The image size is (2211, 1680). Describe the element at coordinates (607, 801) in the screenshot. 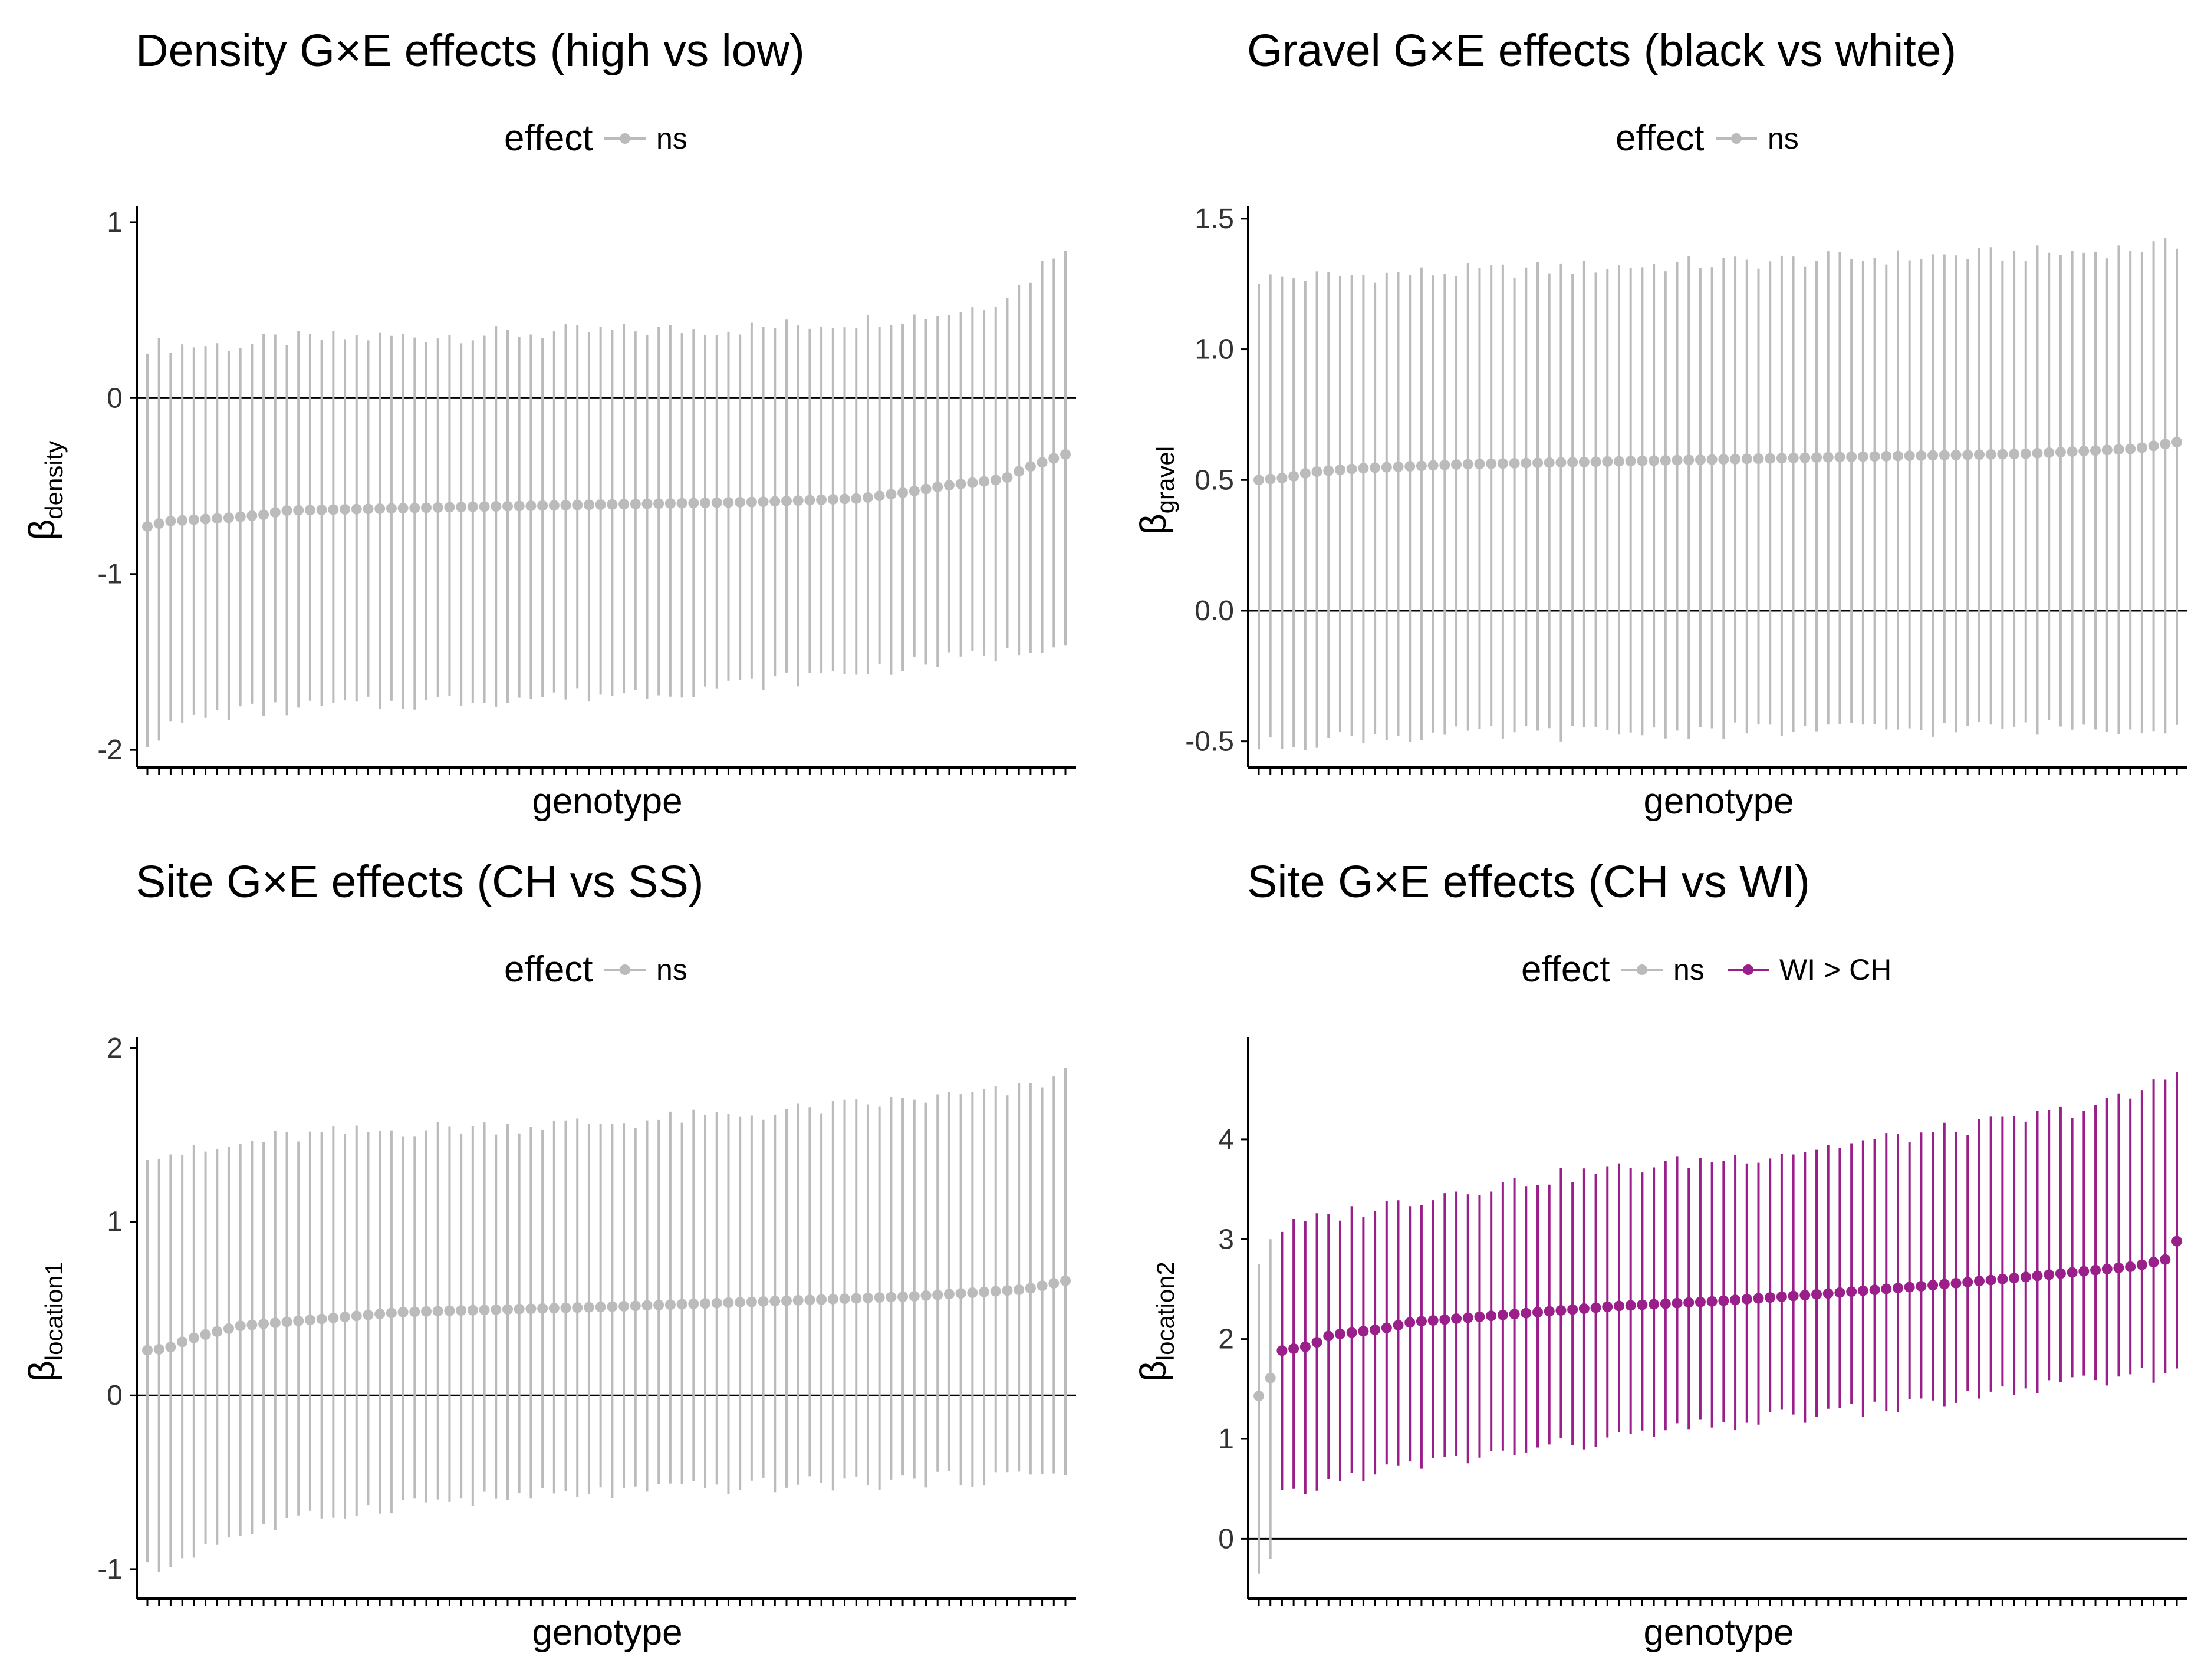

I see `x-axis-title: genotype` at that location.